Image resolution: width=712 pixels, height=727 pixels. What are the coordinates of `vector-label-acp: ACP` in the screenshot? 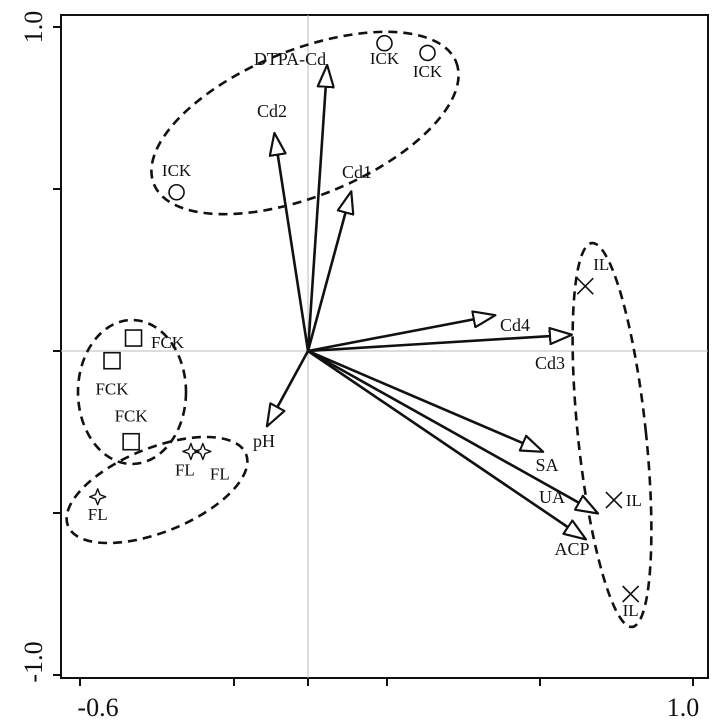 It's located at (571, 549).